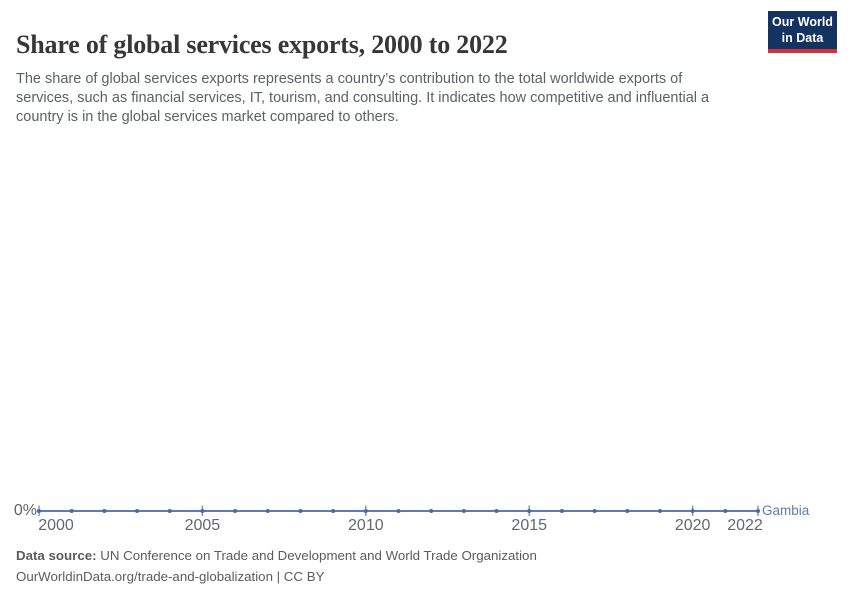  Describe the element at coordinates (202, 525) in the screenshot. I see `x-tick-label: 2005` at that location.